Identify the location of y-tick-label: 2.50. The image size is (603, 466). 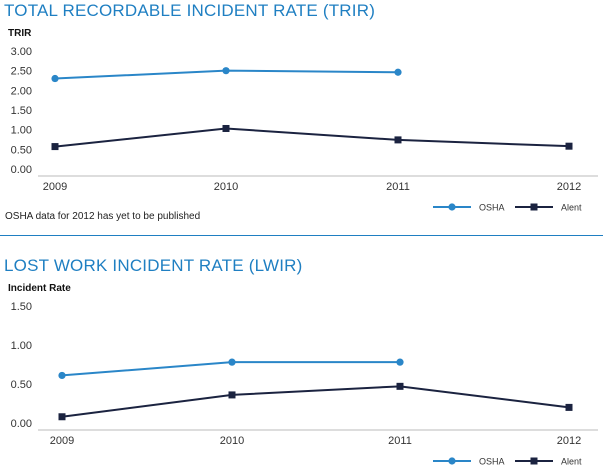
(21, 72).